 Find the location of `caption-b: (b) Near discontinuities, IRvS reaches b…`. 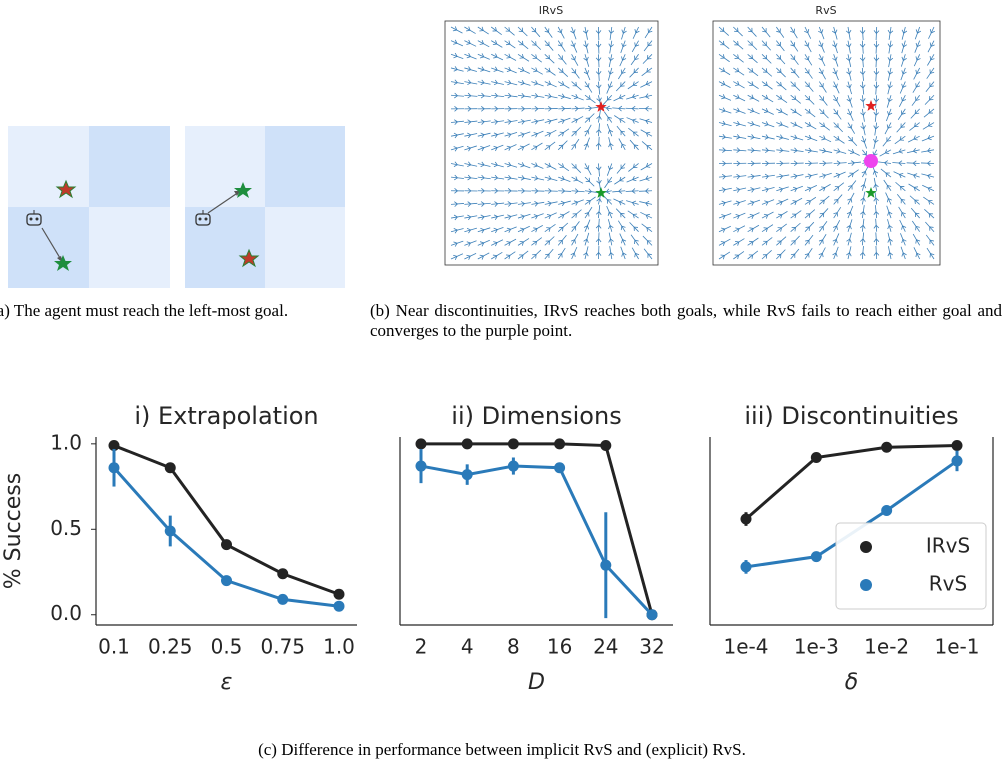

caption-b: (b) Near discontinuities, IRvS reaches b… is located at coordinates (686, 320).